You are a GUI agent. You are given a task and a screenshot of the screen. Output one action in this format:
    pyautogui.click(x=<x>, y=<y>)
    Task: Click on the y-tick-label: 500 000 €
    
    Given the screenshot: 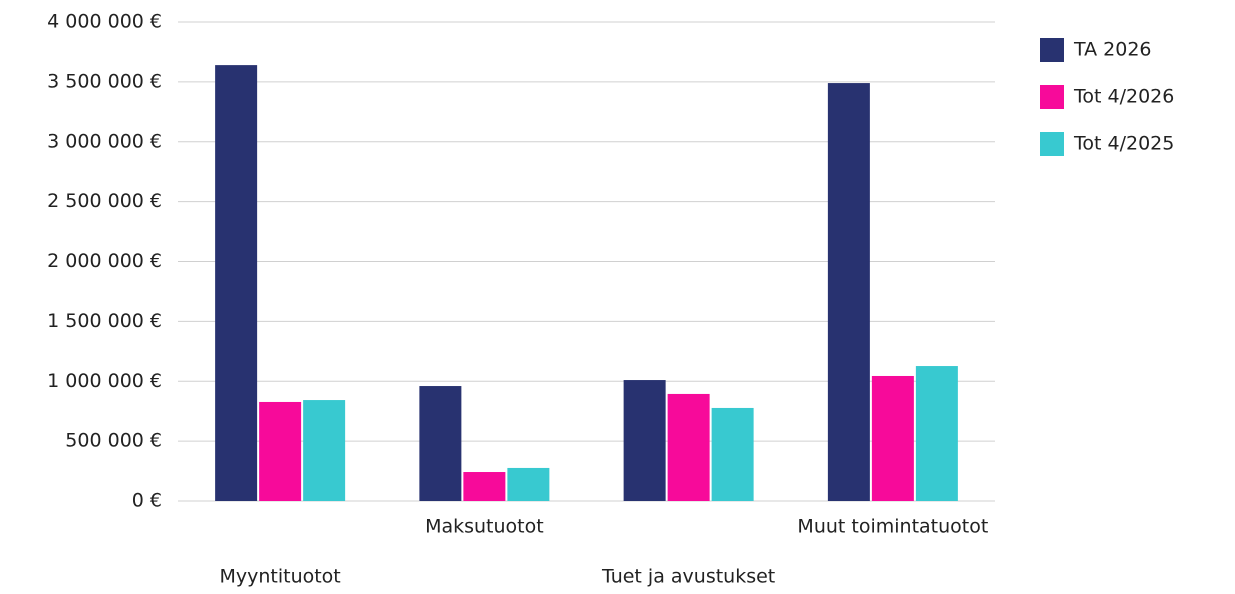 What is the action you would take?
    pyautogui.click(x=113, y=441)
    